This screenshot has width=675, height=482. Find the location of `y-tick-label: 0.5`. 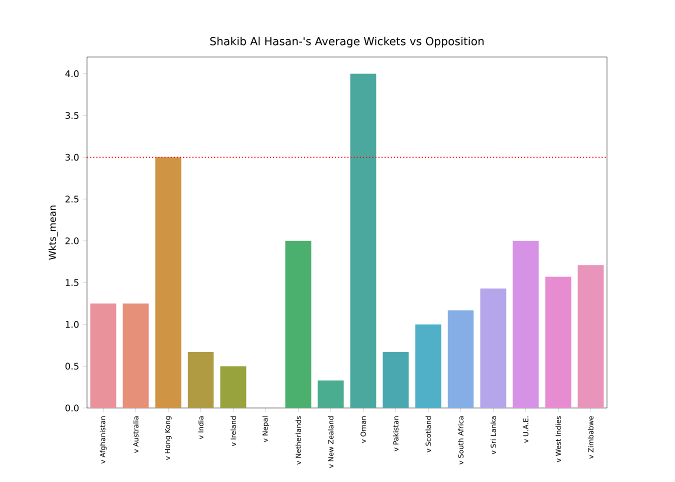

y-tick-label: 0.5 is located at coordinates (71, 366).